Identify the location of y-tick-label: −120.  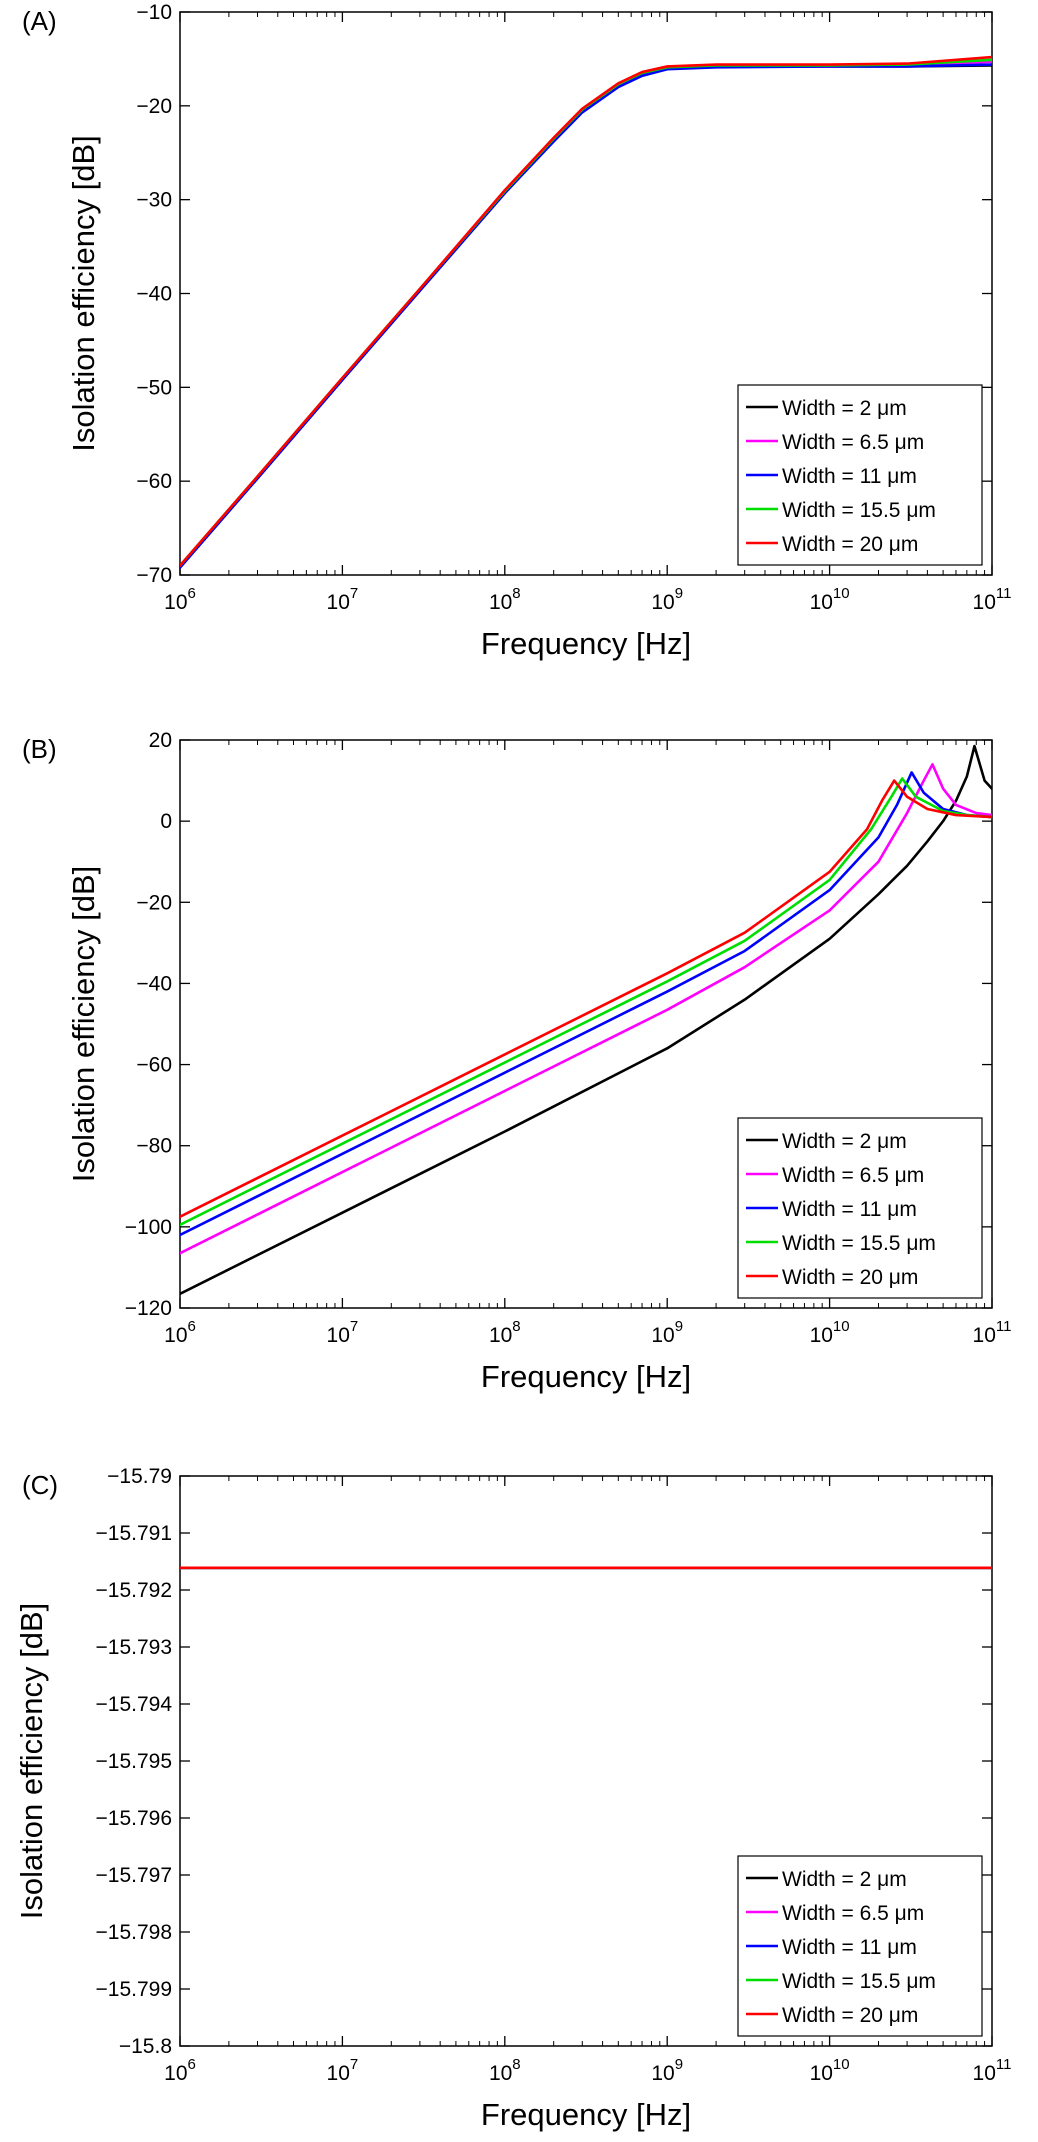
(148, 1308).